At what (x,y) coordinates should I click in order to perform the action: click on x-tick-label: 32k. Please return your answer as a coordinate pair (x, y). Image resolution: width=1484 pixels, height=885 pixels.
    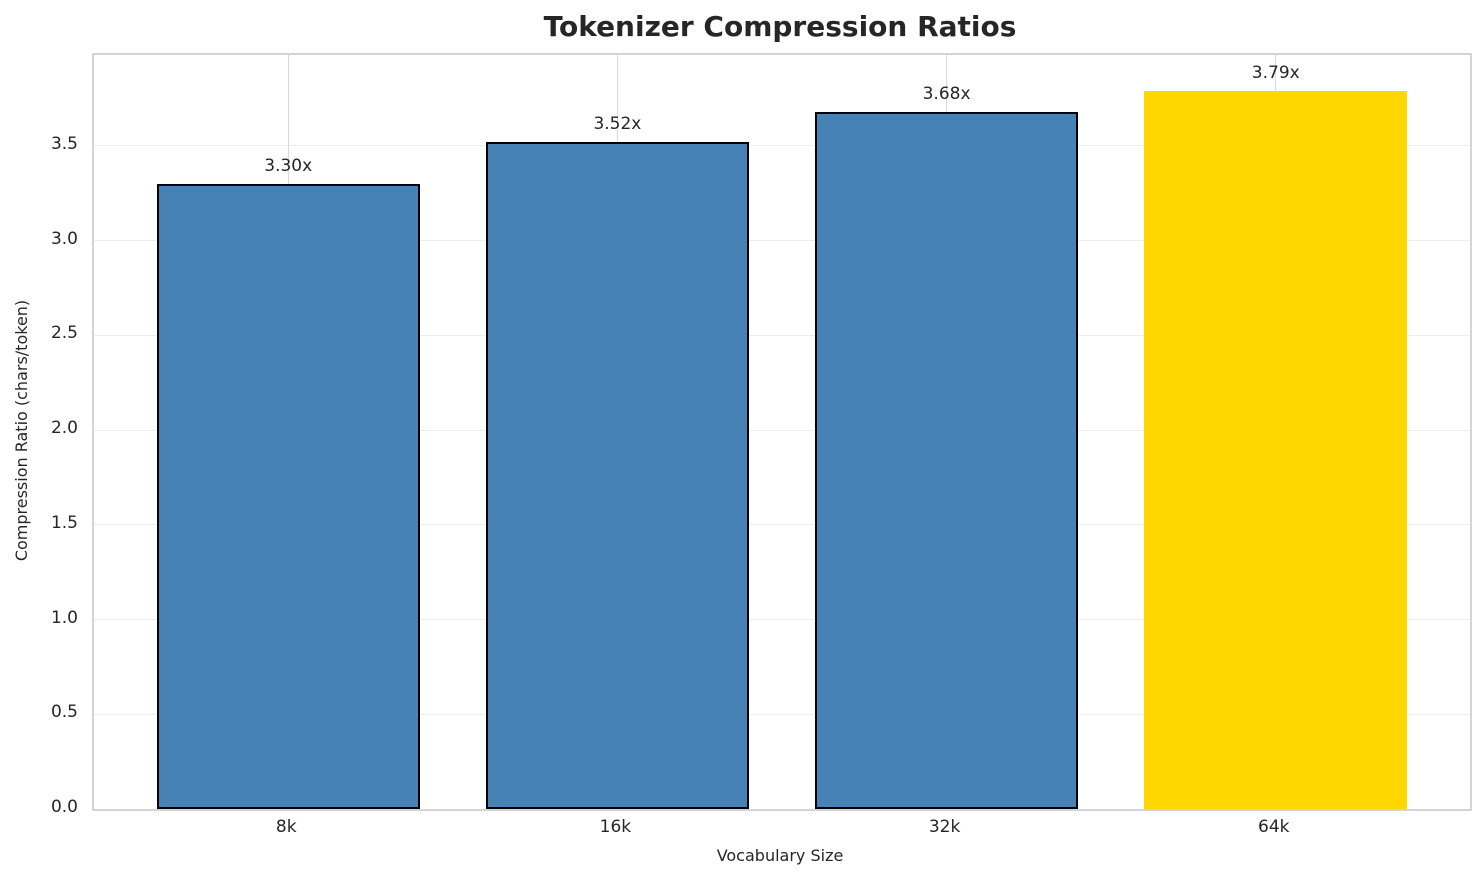
    Looking at the image, I should click on (944, 827).